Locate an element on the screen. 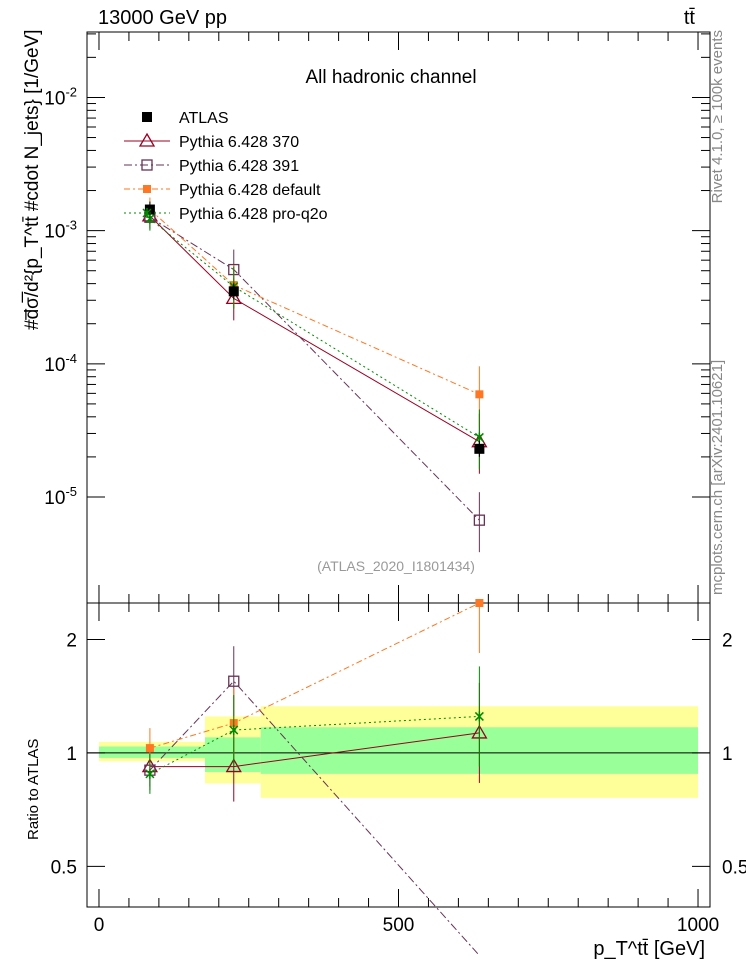 The width and height of the screenshot is (746, 972). ratio-y-tick-label-right: 2 is located at coordinates (727, 641).